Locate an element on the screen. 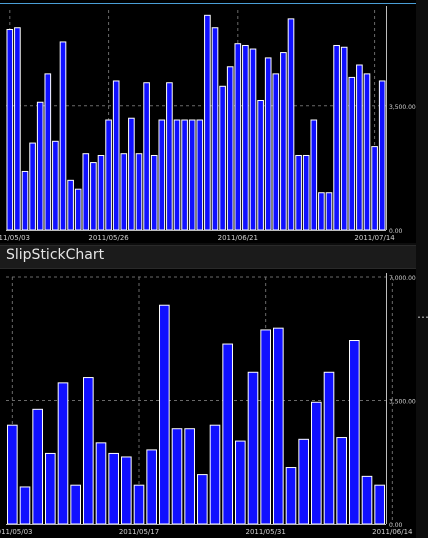 Image resolution: width=428 pixels, height=538 pixels. bottom-y-tick-label: 3,500.00 is located at coordinates (402, 402).